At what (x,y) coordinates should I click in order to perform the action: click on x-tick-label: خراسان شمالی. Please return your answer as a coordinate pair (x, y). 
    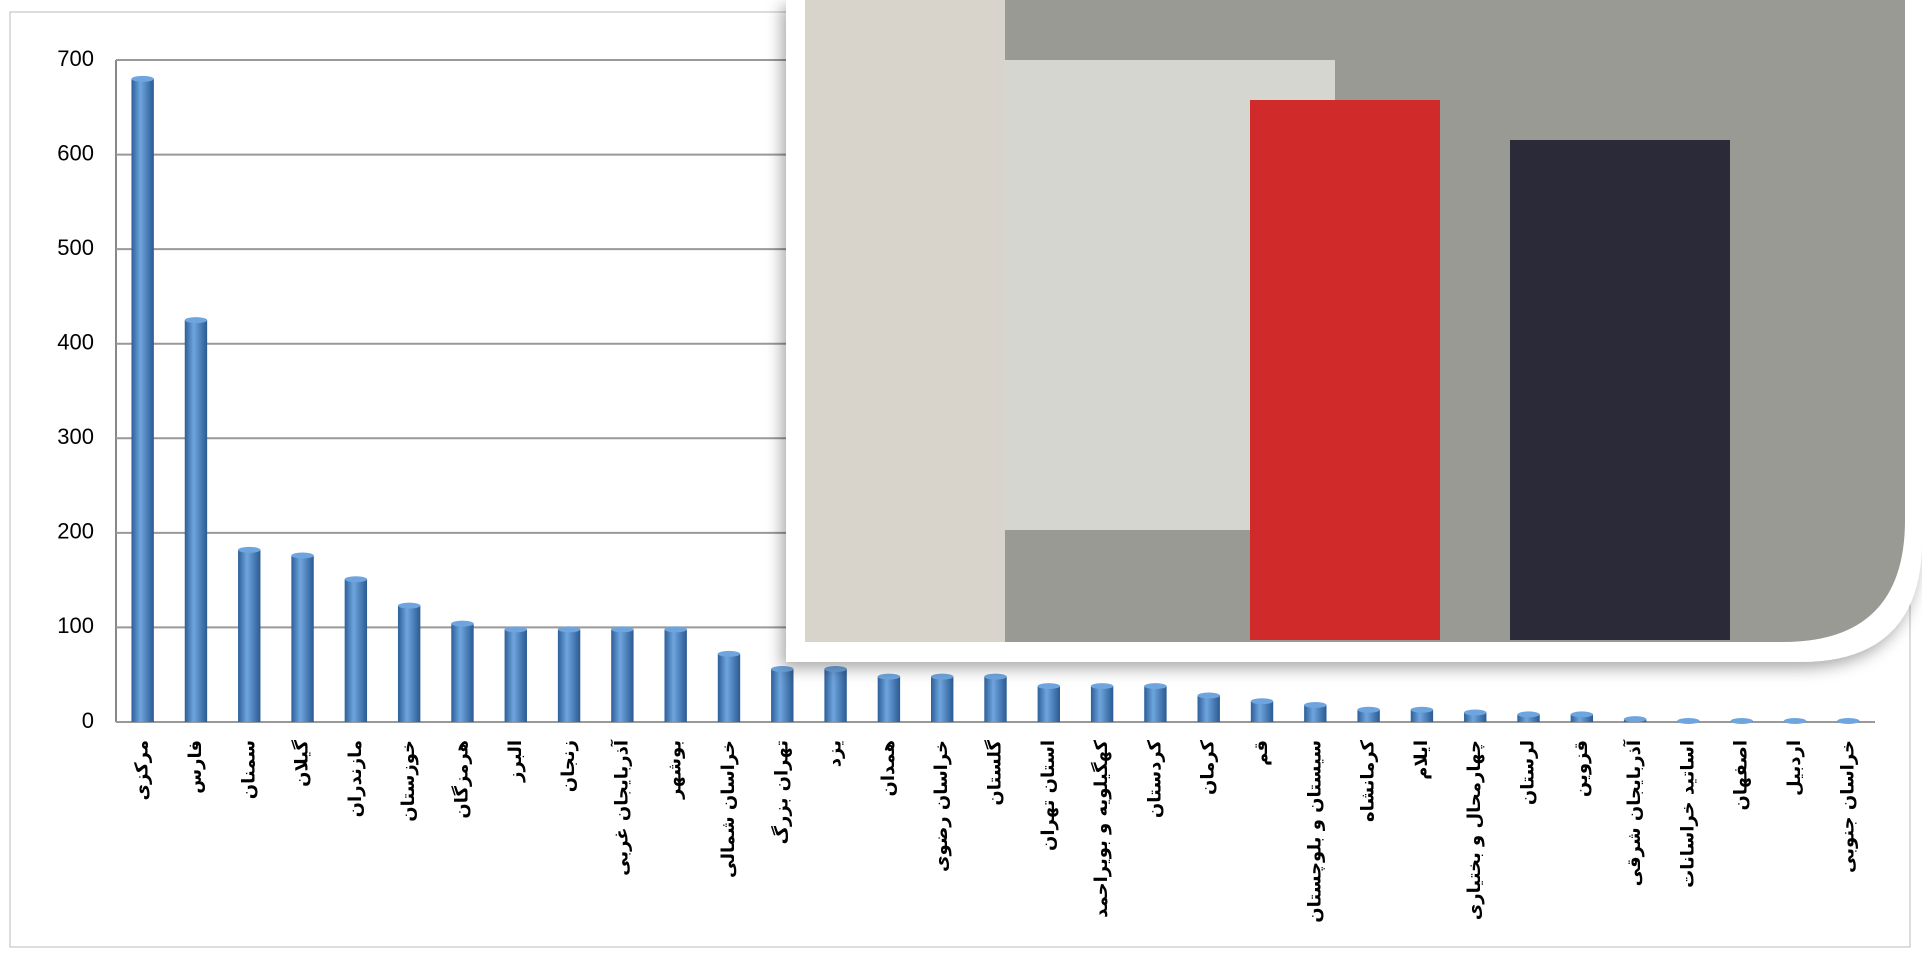
    Looking at the image, I should click on (728, 809).